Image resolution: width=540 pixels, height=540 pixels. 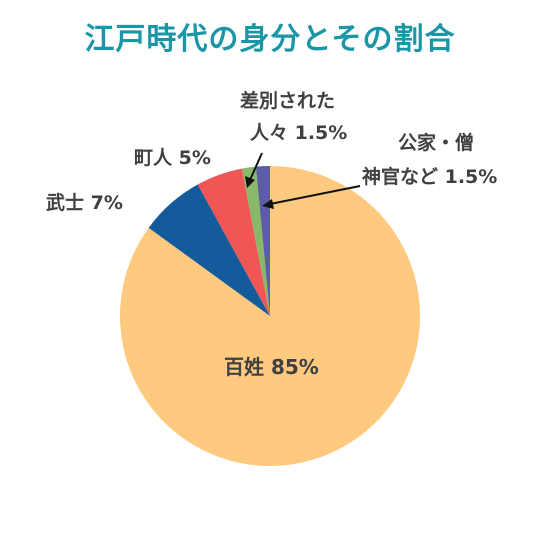 I want to click on label-sabetsu-line1: 差別された, so click(x=288, y=101).